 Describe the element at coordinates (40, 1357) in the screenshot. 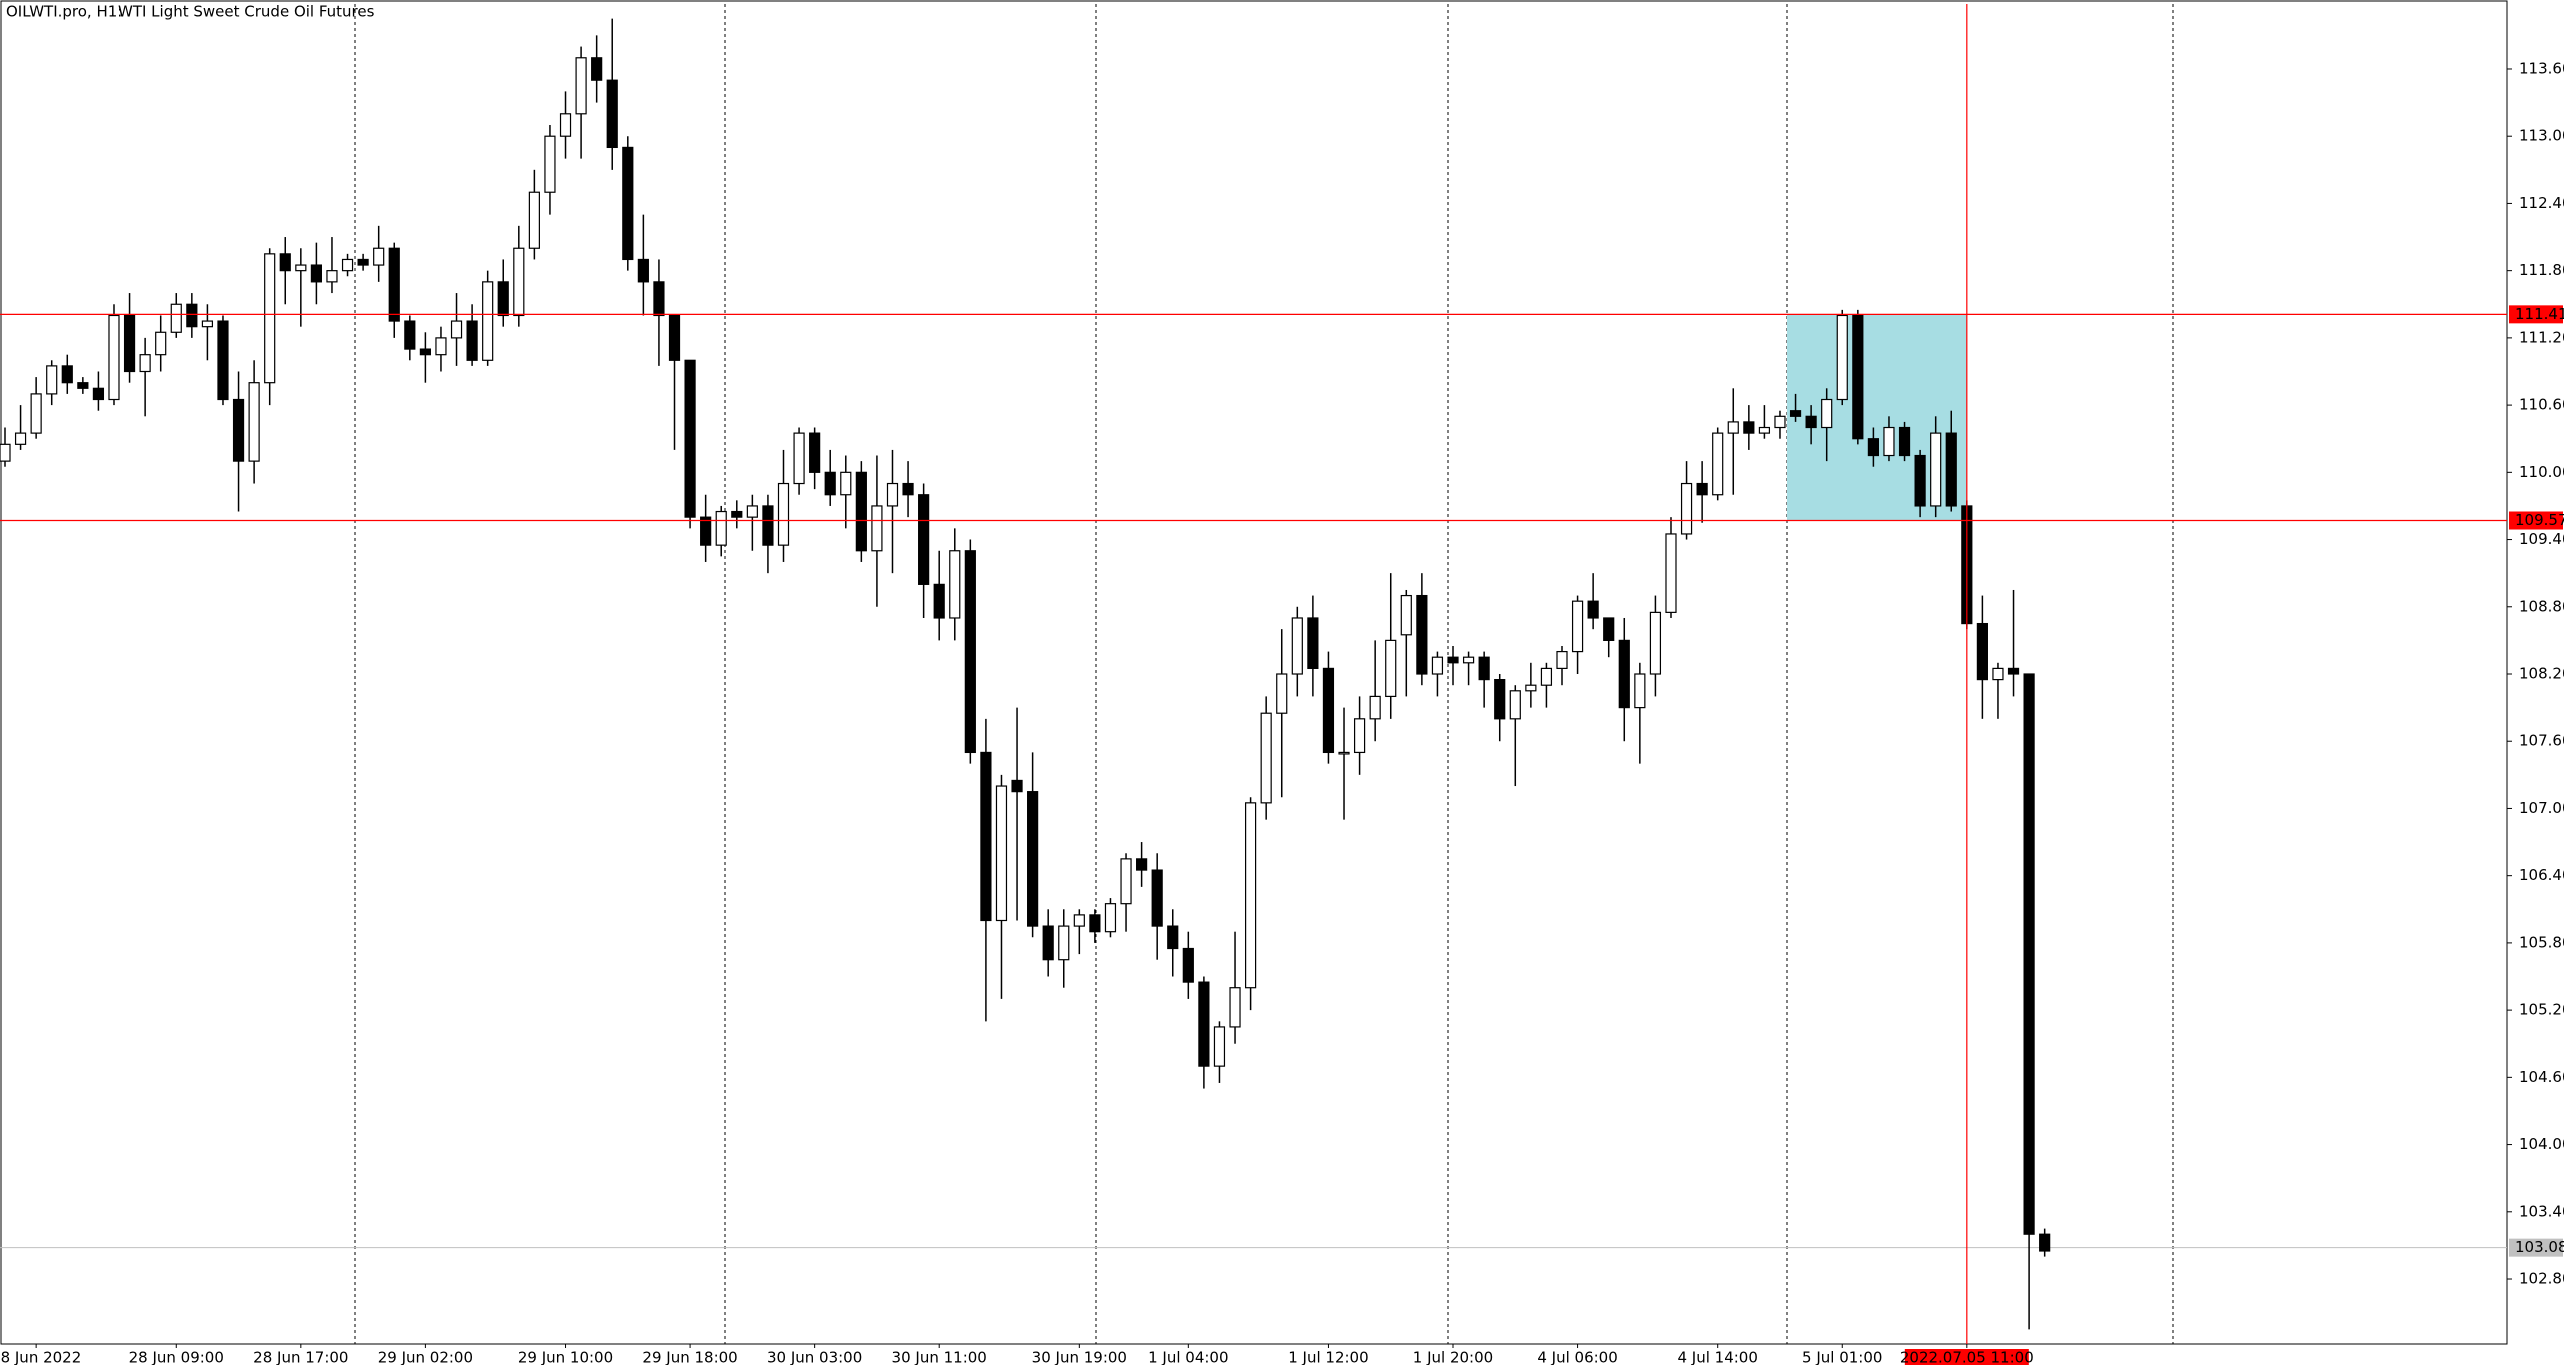

I see `x-tick-label: 28 Jun 2022` at that location.